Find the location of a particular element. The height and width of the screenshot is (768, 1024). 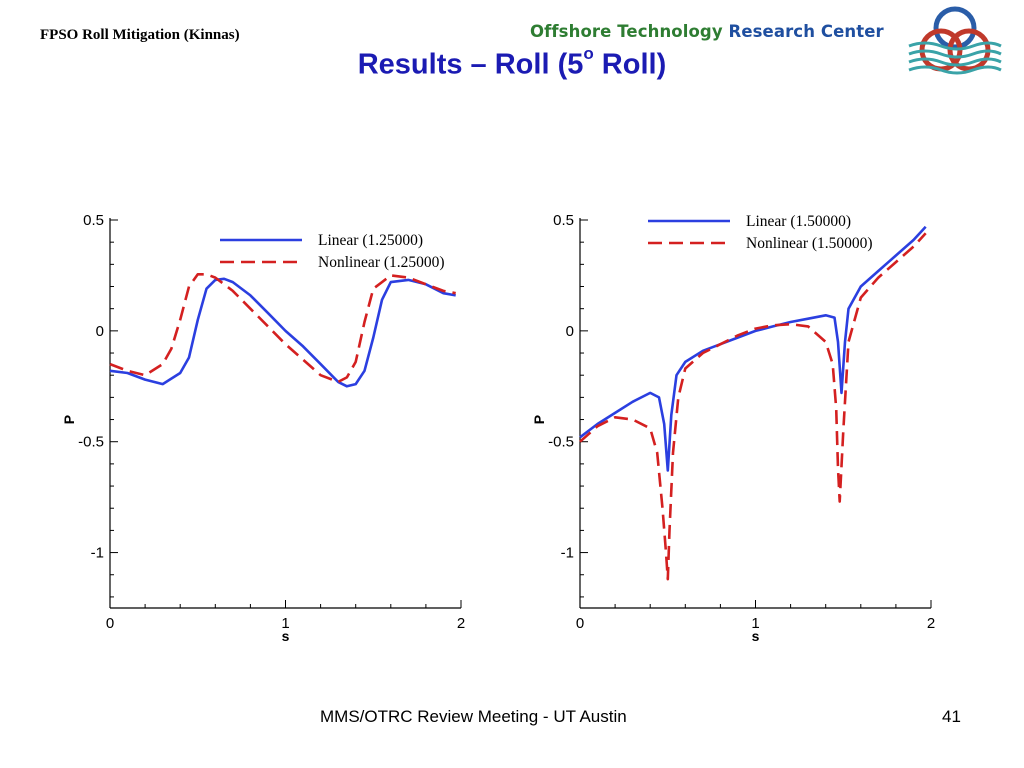

title-degree: o is located at coordinates (588, 53).